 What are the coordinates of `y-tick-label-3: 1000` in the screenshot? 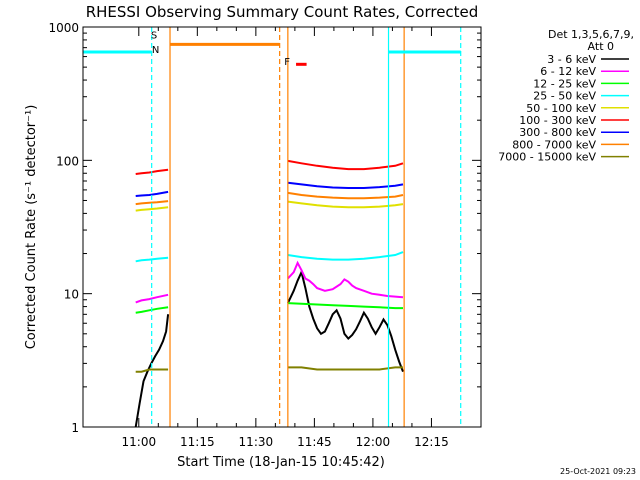 It's located at (63, 28).